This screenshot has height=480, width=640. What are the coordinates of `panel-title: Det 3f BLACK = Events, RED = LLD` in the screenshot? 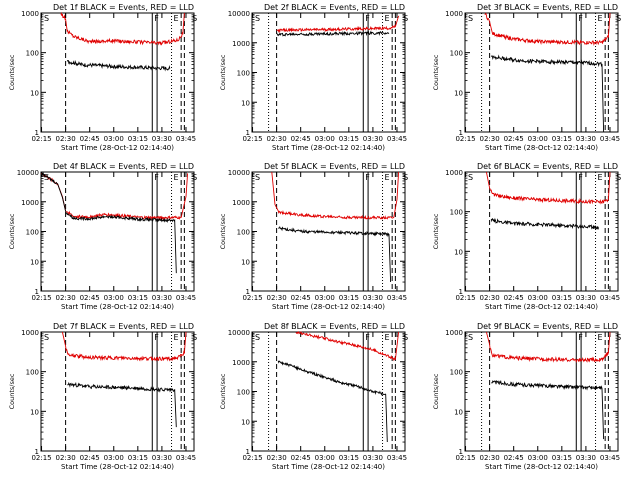 It's located at (547, 7).